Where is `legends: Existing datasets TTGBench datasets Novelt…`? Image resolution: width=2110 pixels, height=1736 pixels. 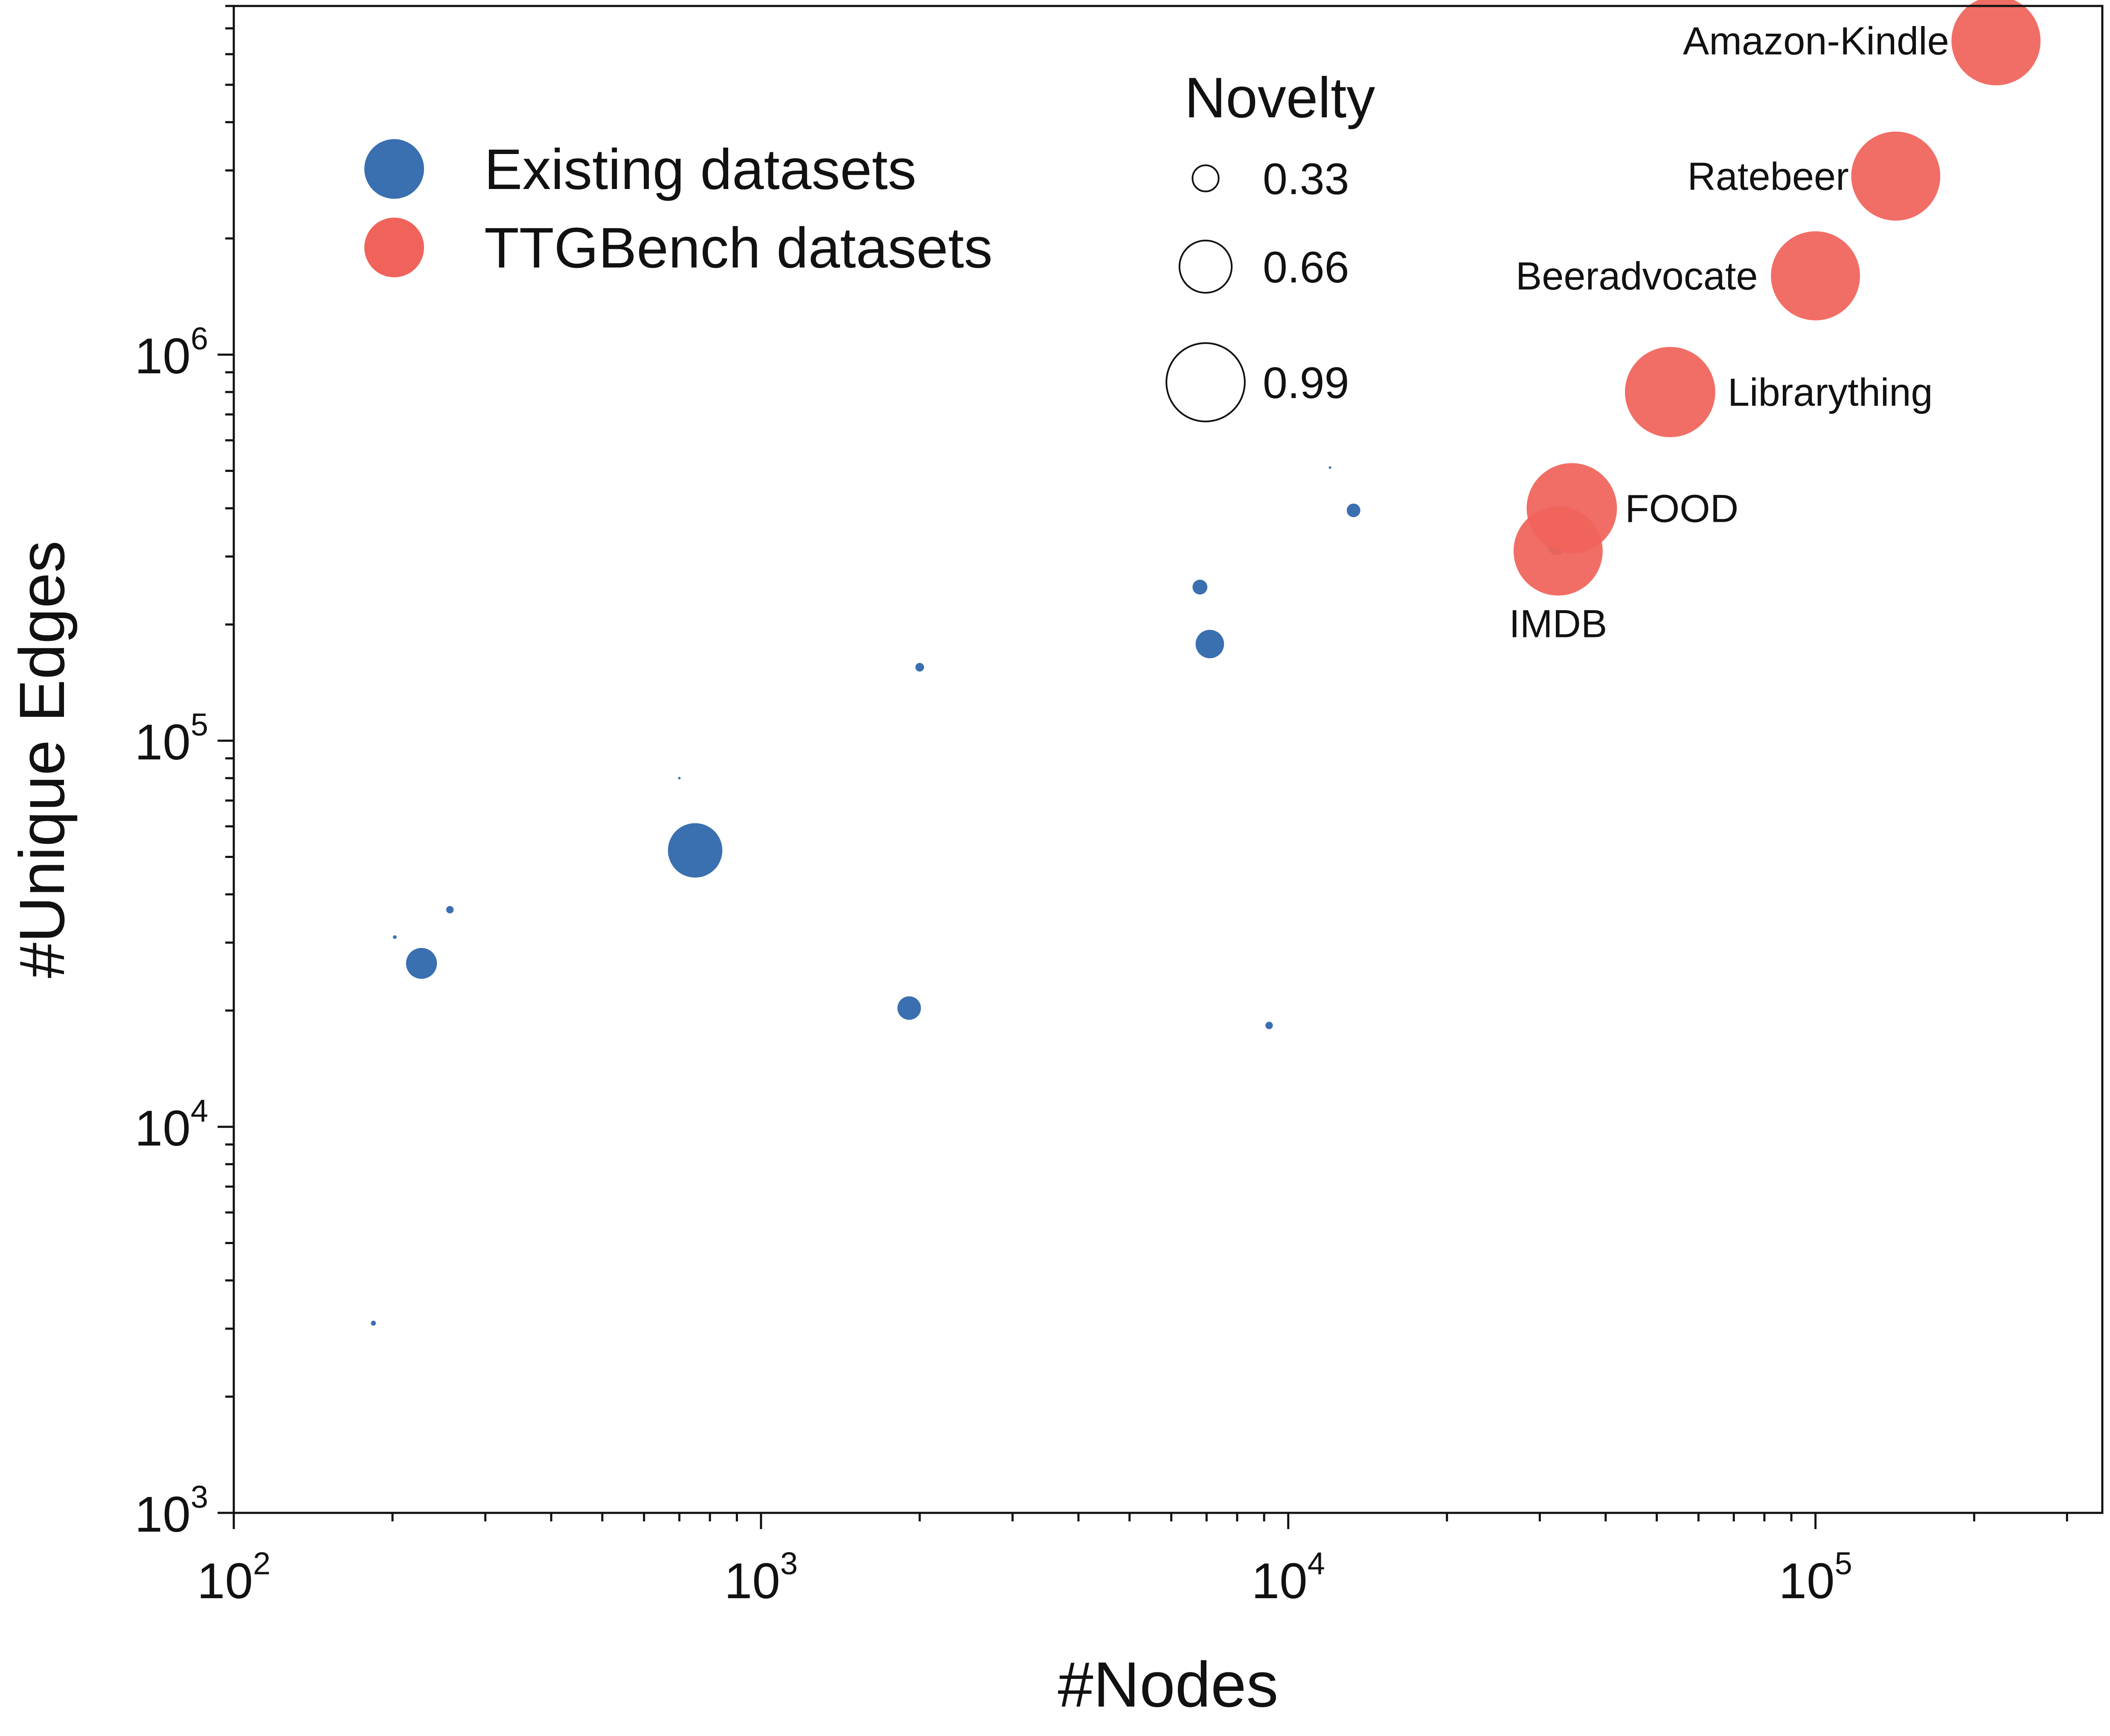 legends: Existing datasets TTGBench datasets Novelt… is located at coordinates (869, 244).